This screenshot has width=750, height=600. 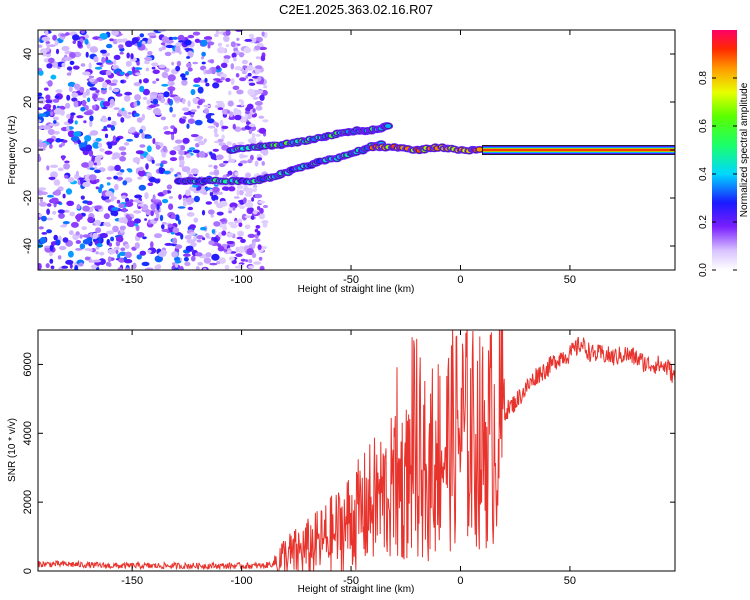 What do you see at coordinates (28, 246) in the screenshot?
I see `y-tick-label: -40` at bounding box center [28, 246].